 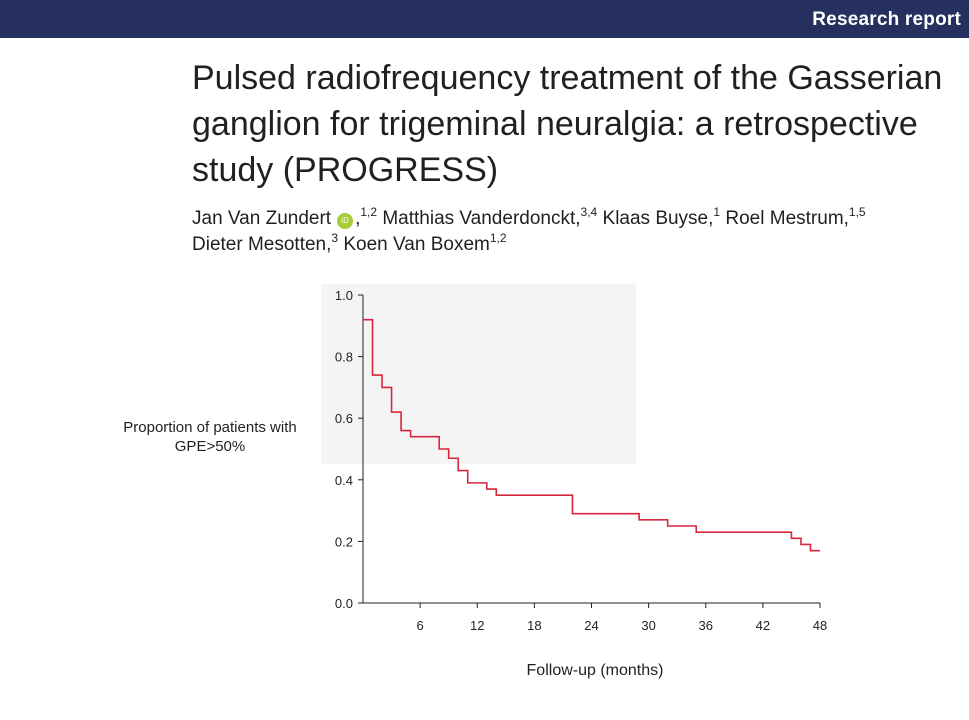 What do you see at coordinates (622, 618) in the screenshot?
I see `x-axis-ticks: 6 12 18 24 30 36 42 48` at bounding box center [622, 618].